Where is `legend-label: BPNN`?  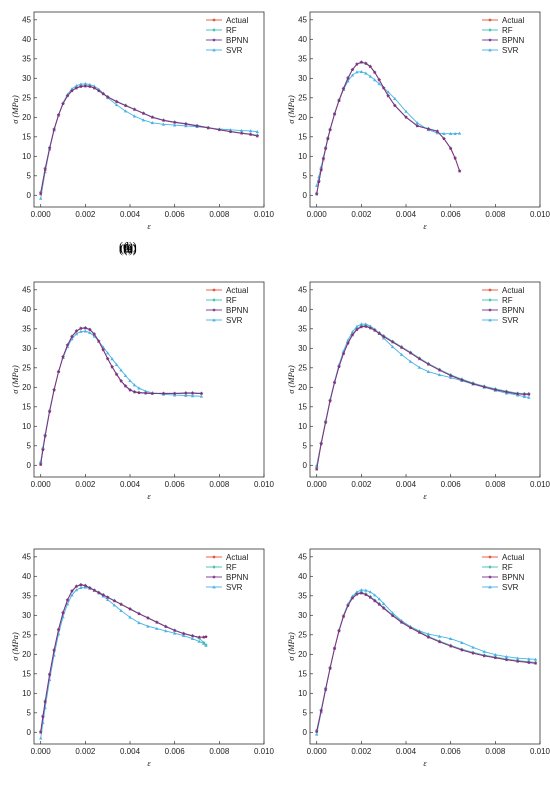 legend-label: BPNN is located at coordinates (513, 577).